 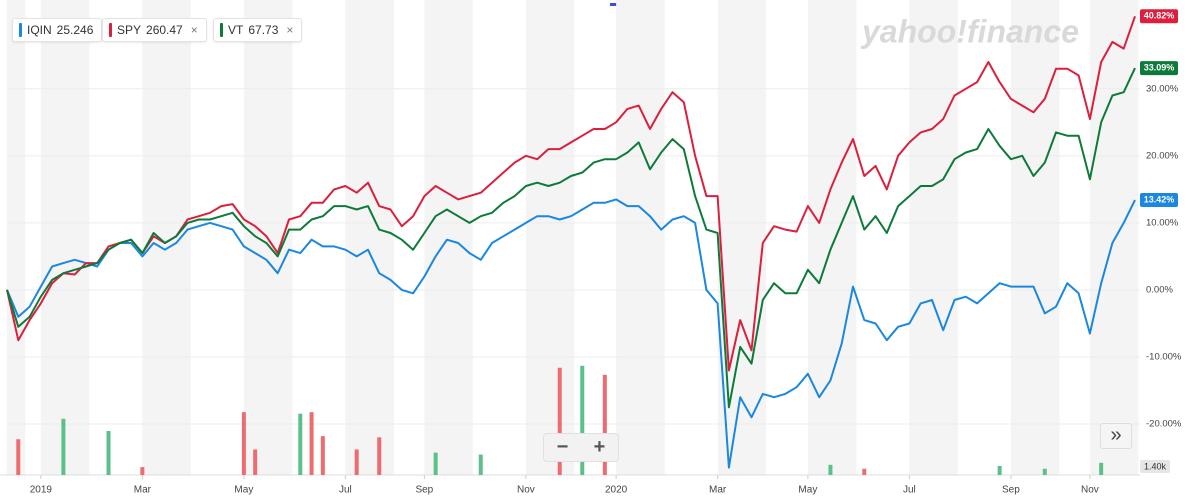 I want to click on y-tick-label: 30.00%, so click(x=1162, y=88).